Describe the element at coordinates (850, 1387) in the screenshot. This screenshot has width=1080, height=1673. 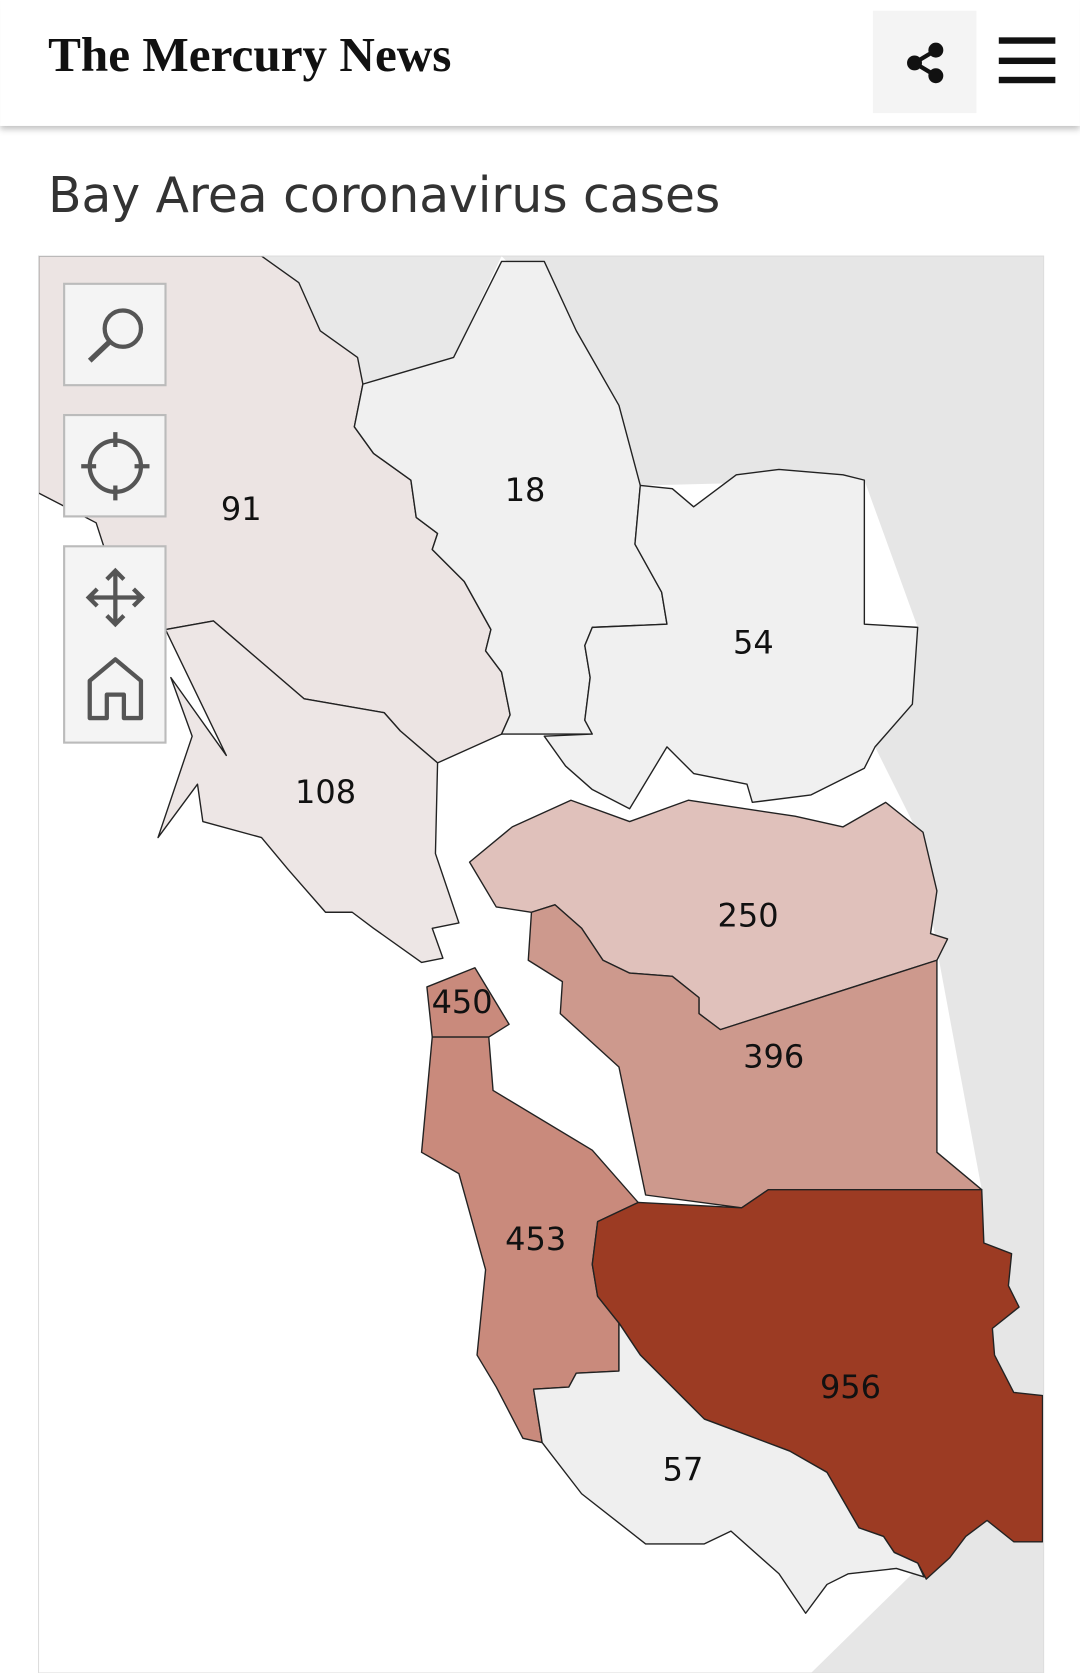
I see `region-label: 956` at that location.